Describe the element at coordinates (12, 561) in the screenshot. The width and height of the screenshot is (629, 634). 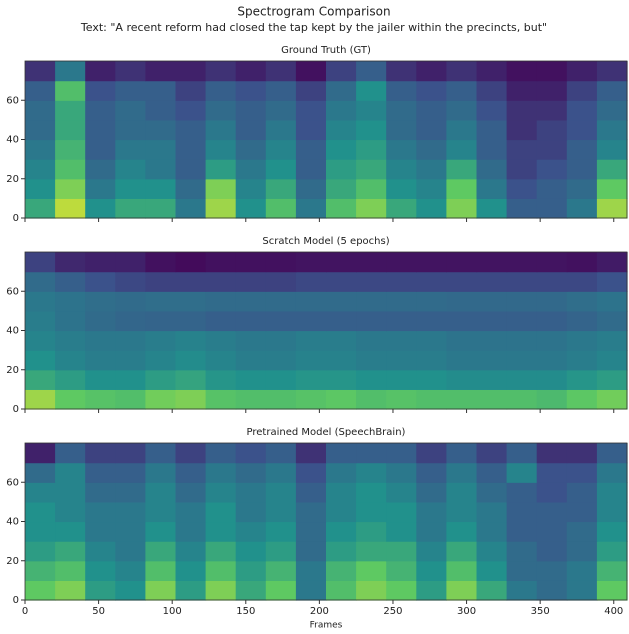
I see `y-tick-label: 20` at that location.